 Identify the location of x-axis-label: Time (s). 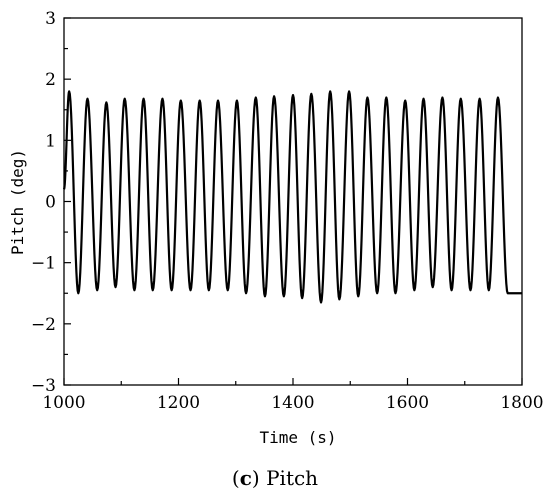
(297, 437).